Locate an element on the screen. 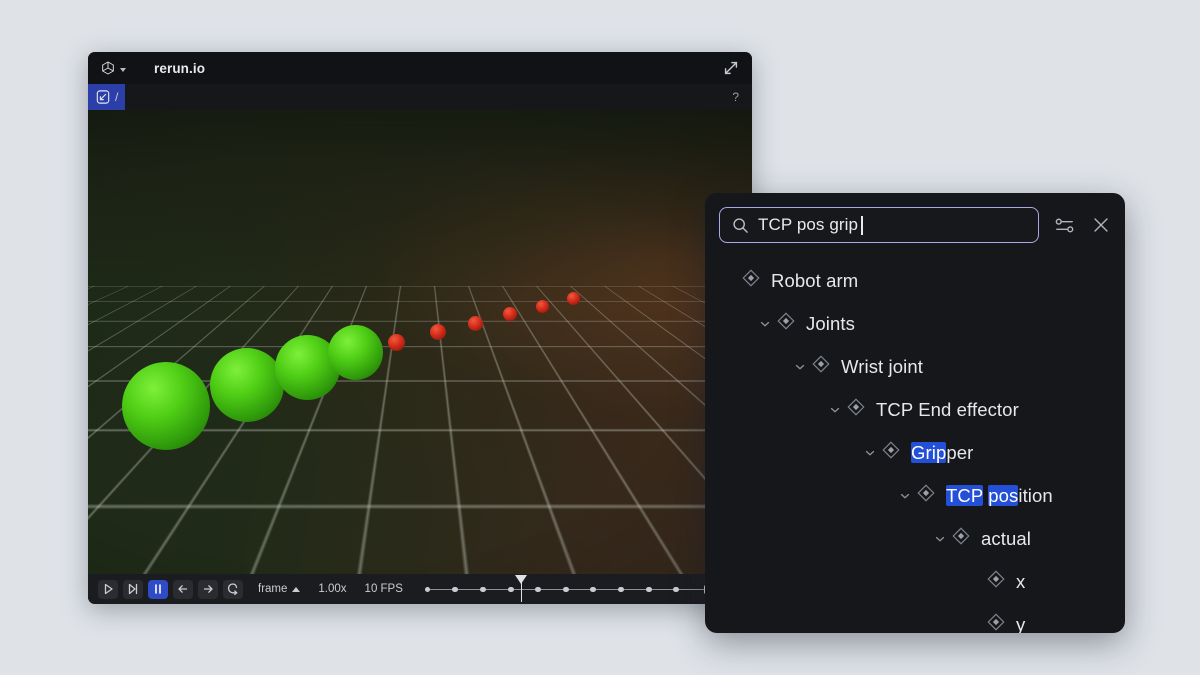 This screenshot has height=675, width=1200. tree-item-wrist-joint: Wrist joint is located at coordinates (915, 366).